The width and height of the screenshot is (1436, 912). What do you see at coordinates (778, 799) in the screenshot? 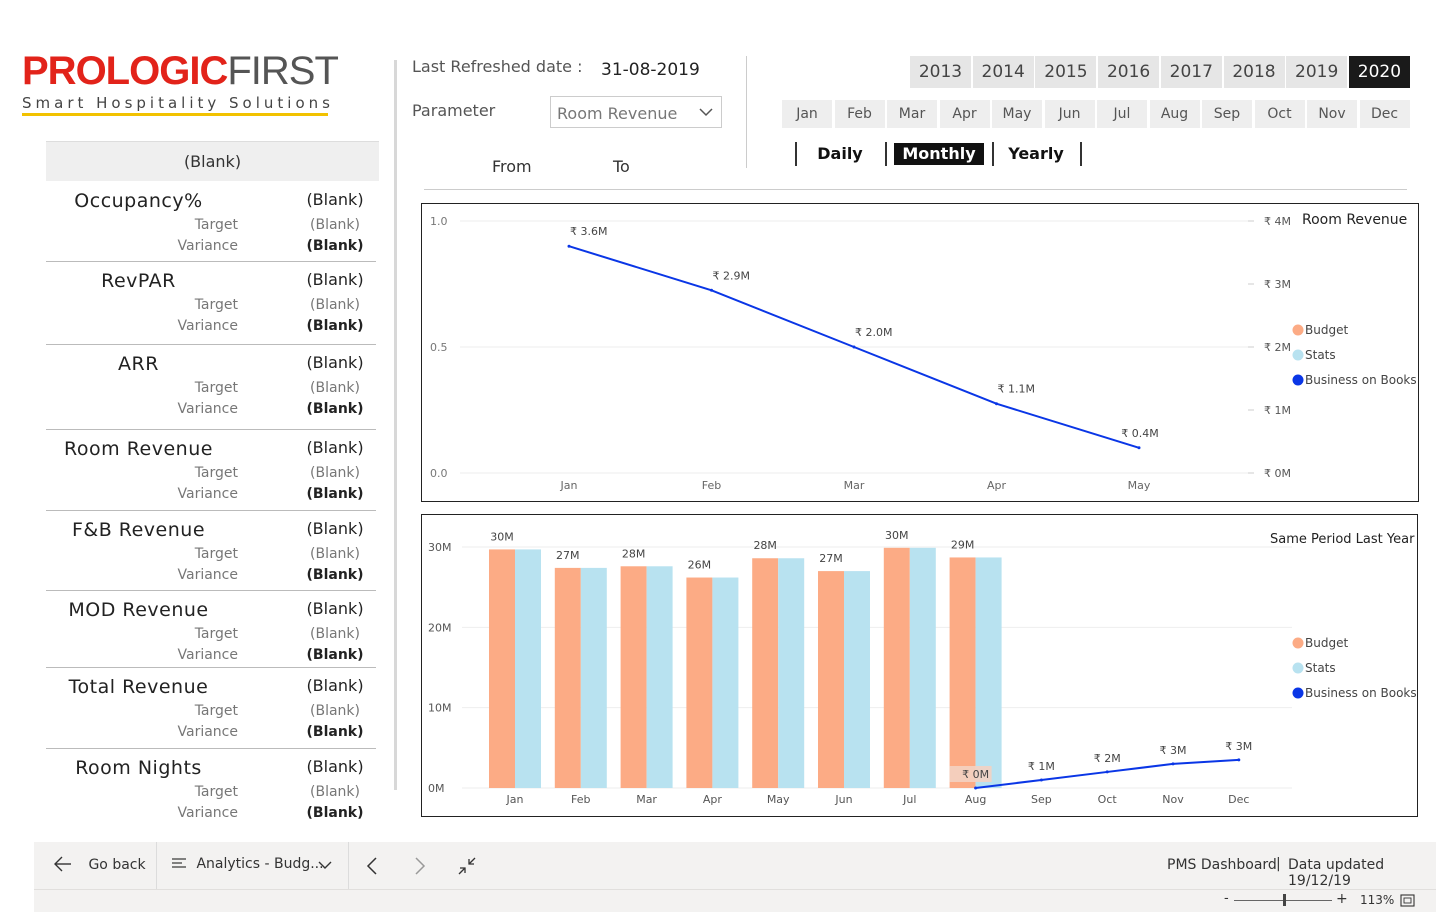
I see `x-tick-label: May` at bounding box center [778, 799].